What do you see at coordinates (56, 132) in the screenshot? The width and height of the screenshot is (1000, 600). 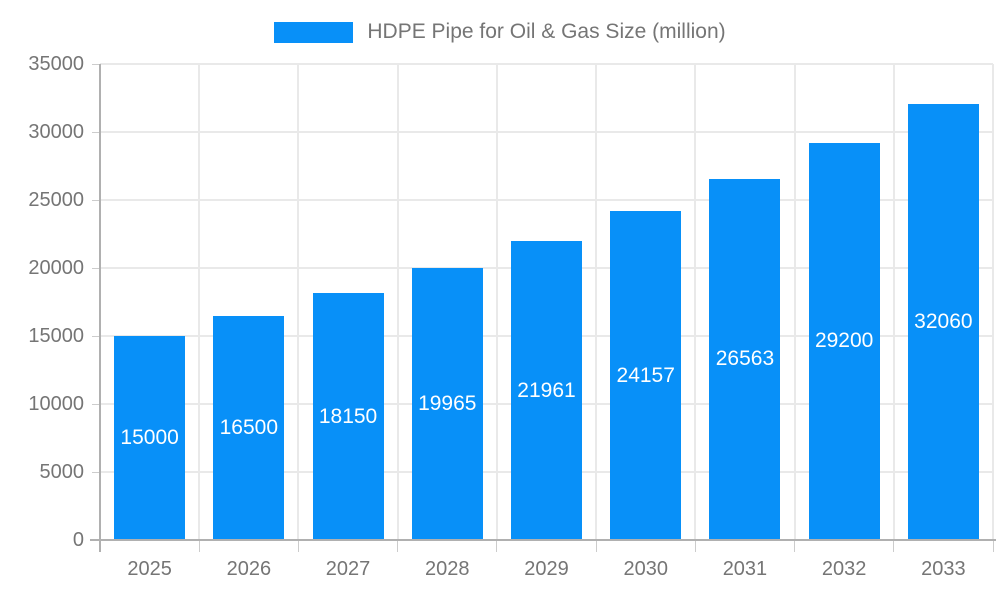 I see `y-axis-label: 30000` at bounding box center [56, 132].